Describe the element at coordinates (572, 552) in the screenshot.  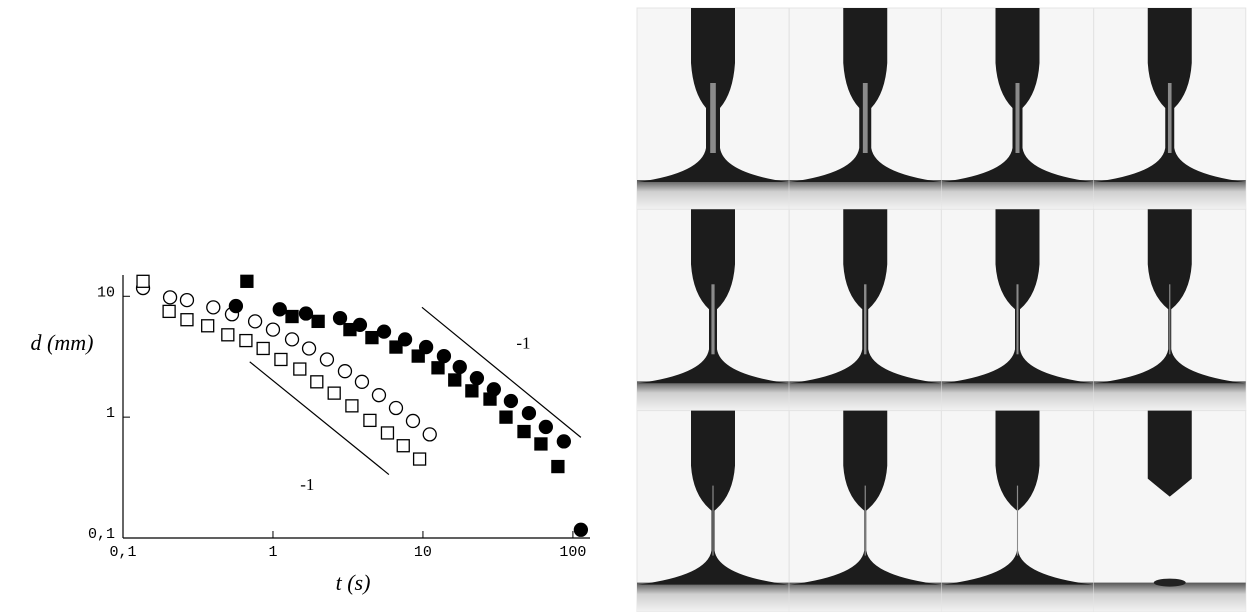
I see `x-tick-label: 100` at that location.